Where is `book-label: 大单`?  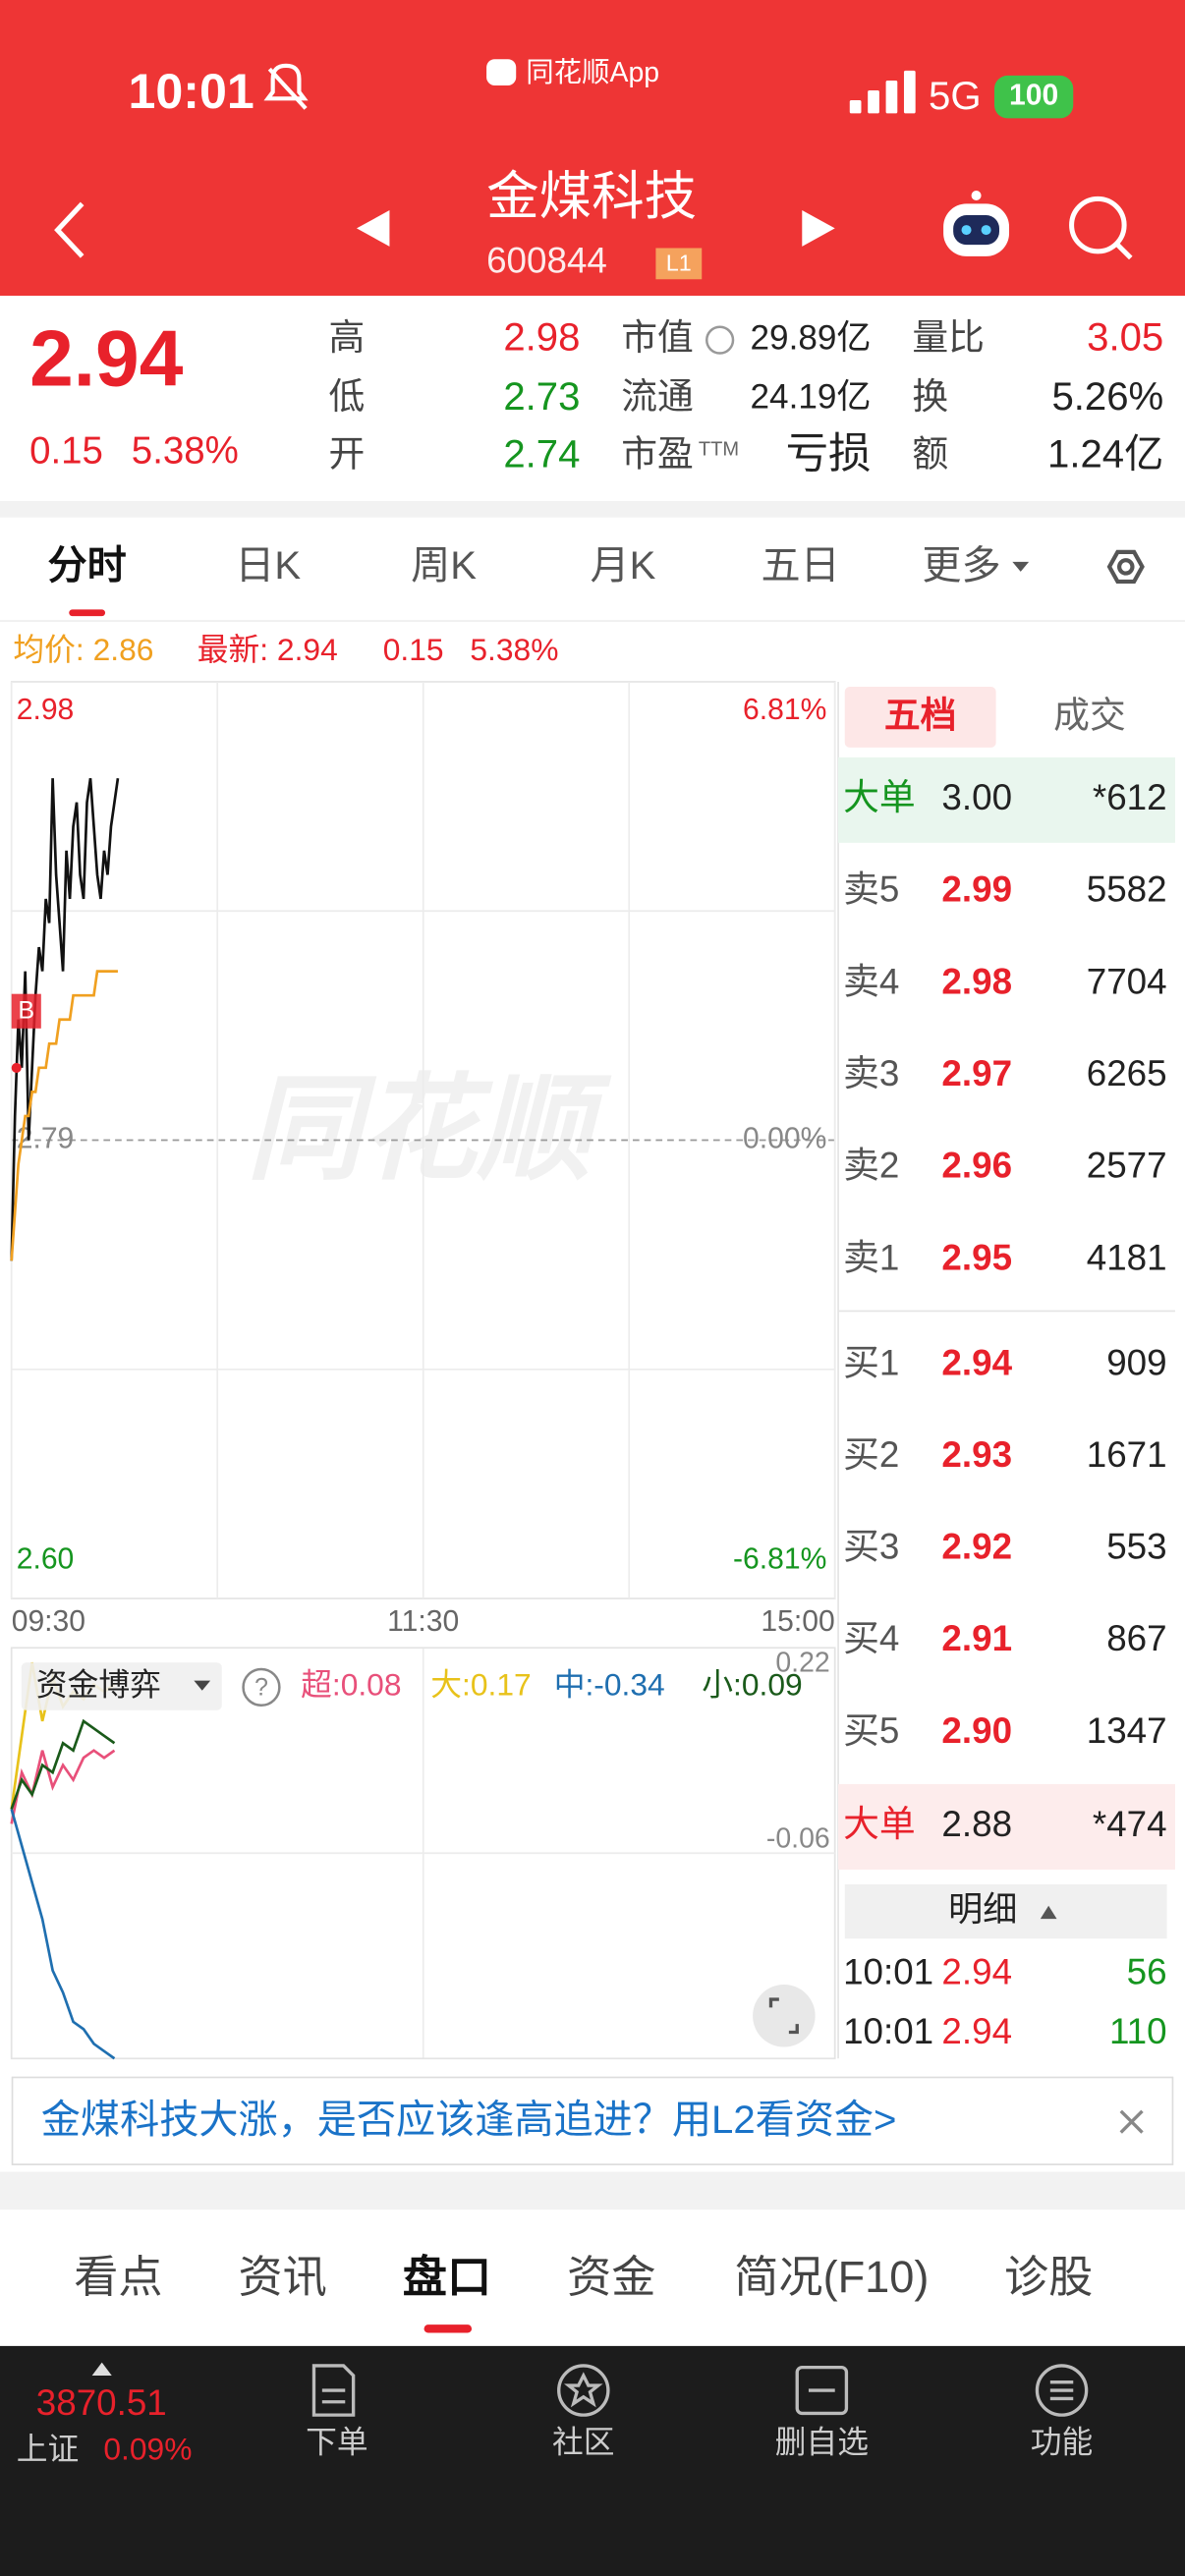
book-label: 大单 is located at coordinates (880, 1824).